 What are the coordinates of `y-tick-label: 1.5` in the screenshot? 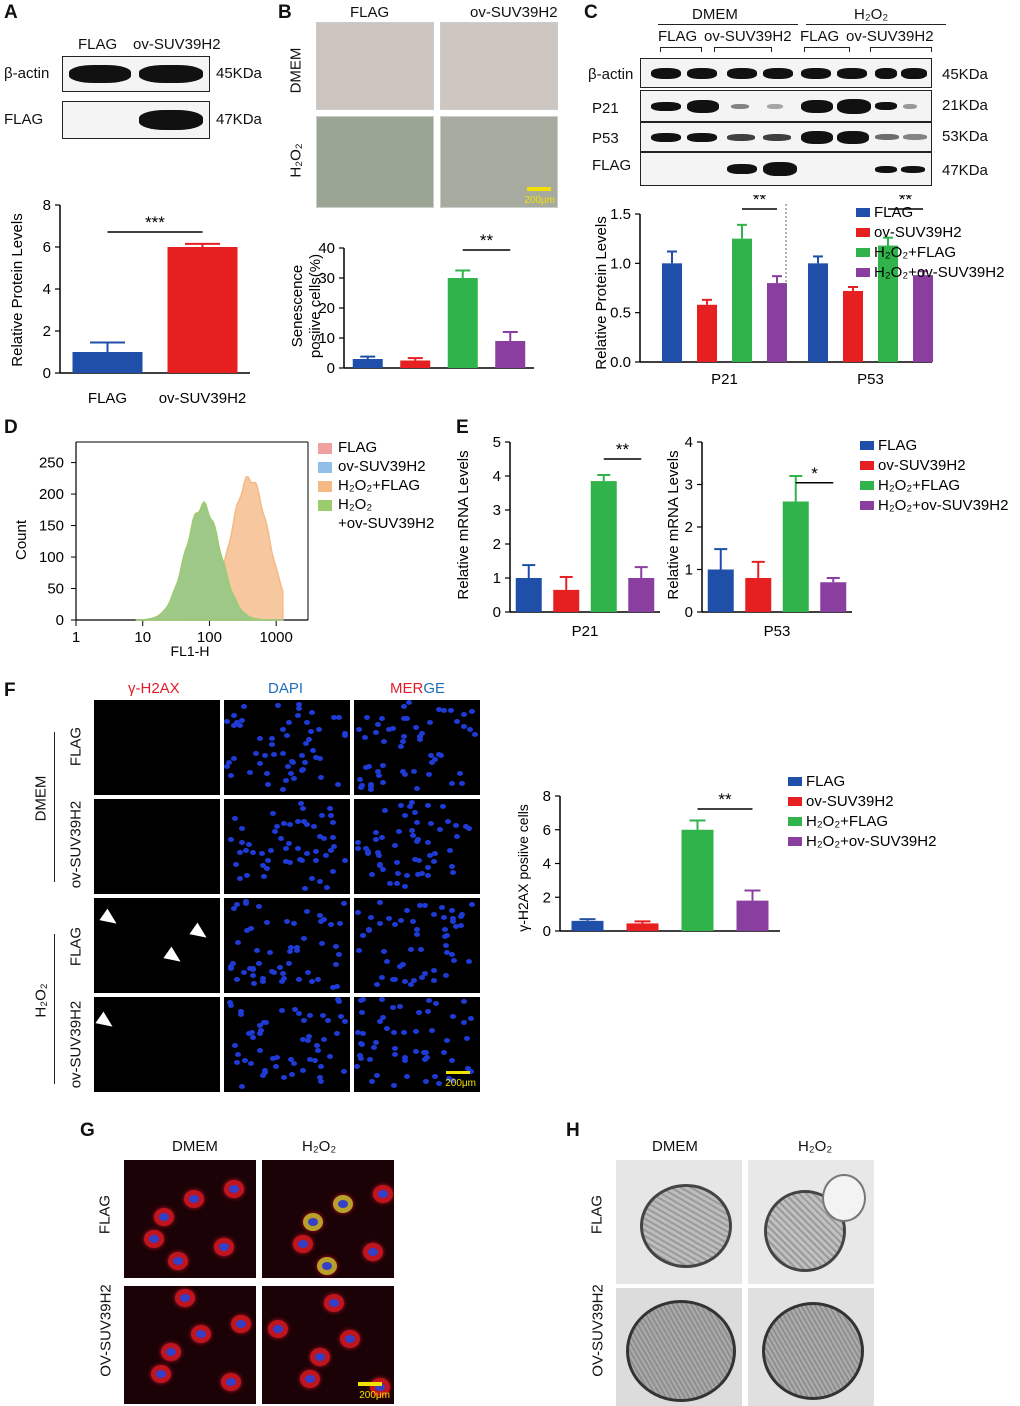 It's located at (620, 214).